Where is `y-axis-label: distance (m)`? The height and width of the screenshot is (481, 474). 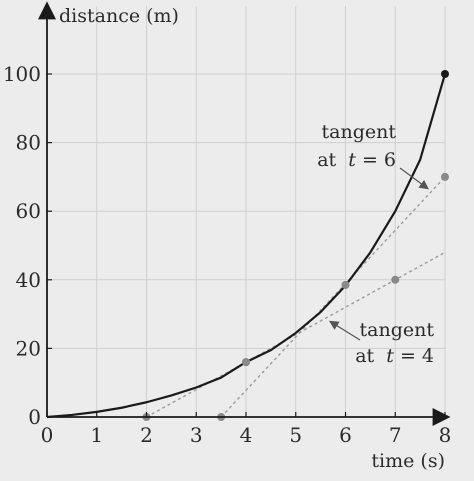 y-axis-label: distance (m) is located at coordinates (119, 16).